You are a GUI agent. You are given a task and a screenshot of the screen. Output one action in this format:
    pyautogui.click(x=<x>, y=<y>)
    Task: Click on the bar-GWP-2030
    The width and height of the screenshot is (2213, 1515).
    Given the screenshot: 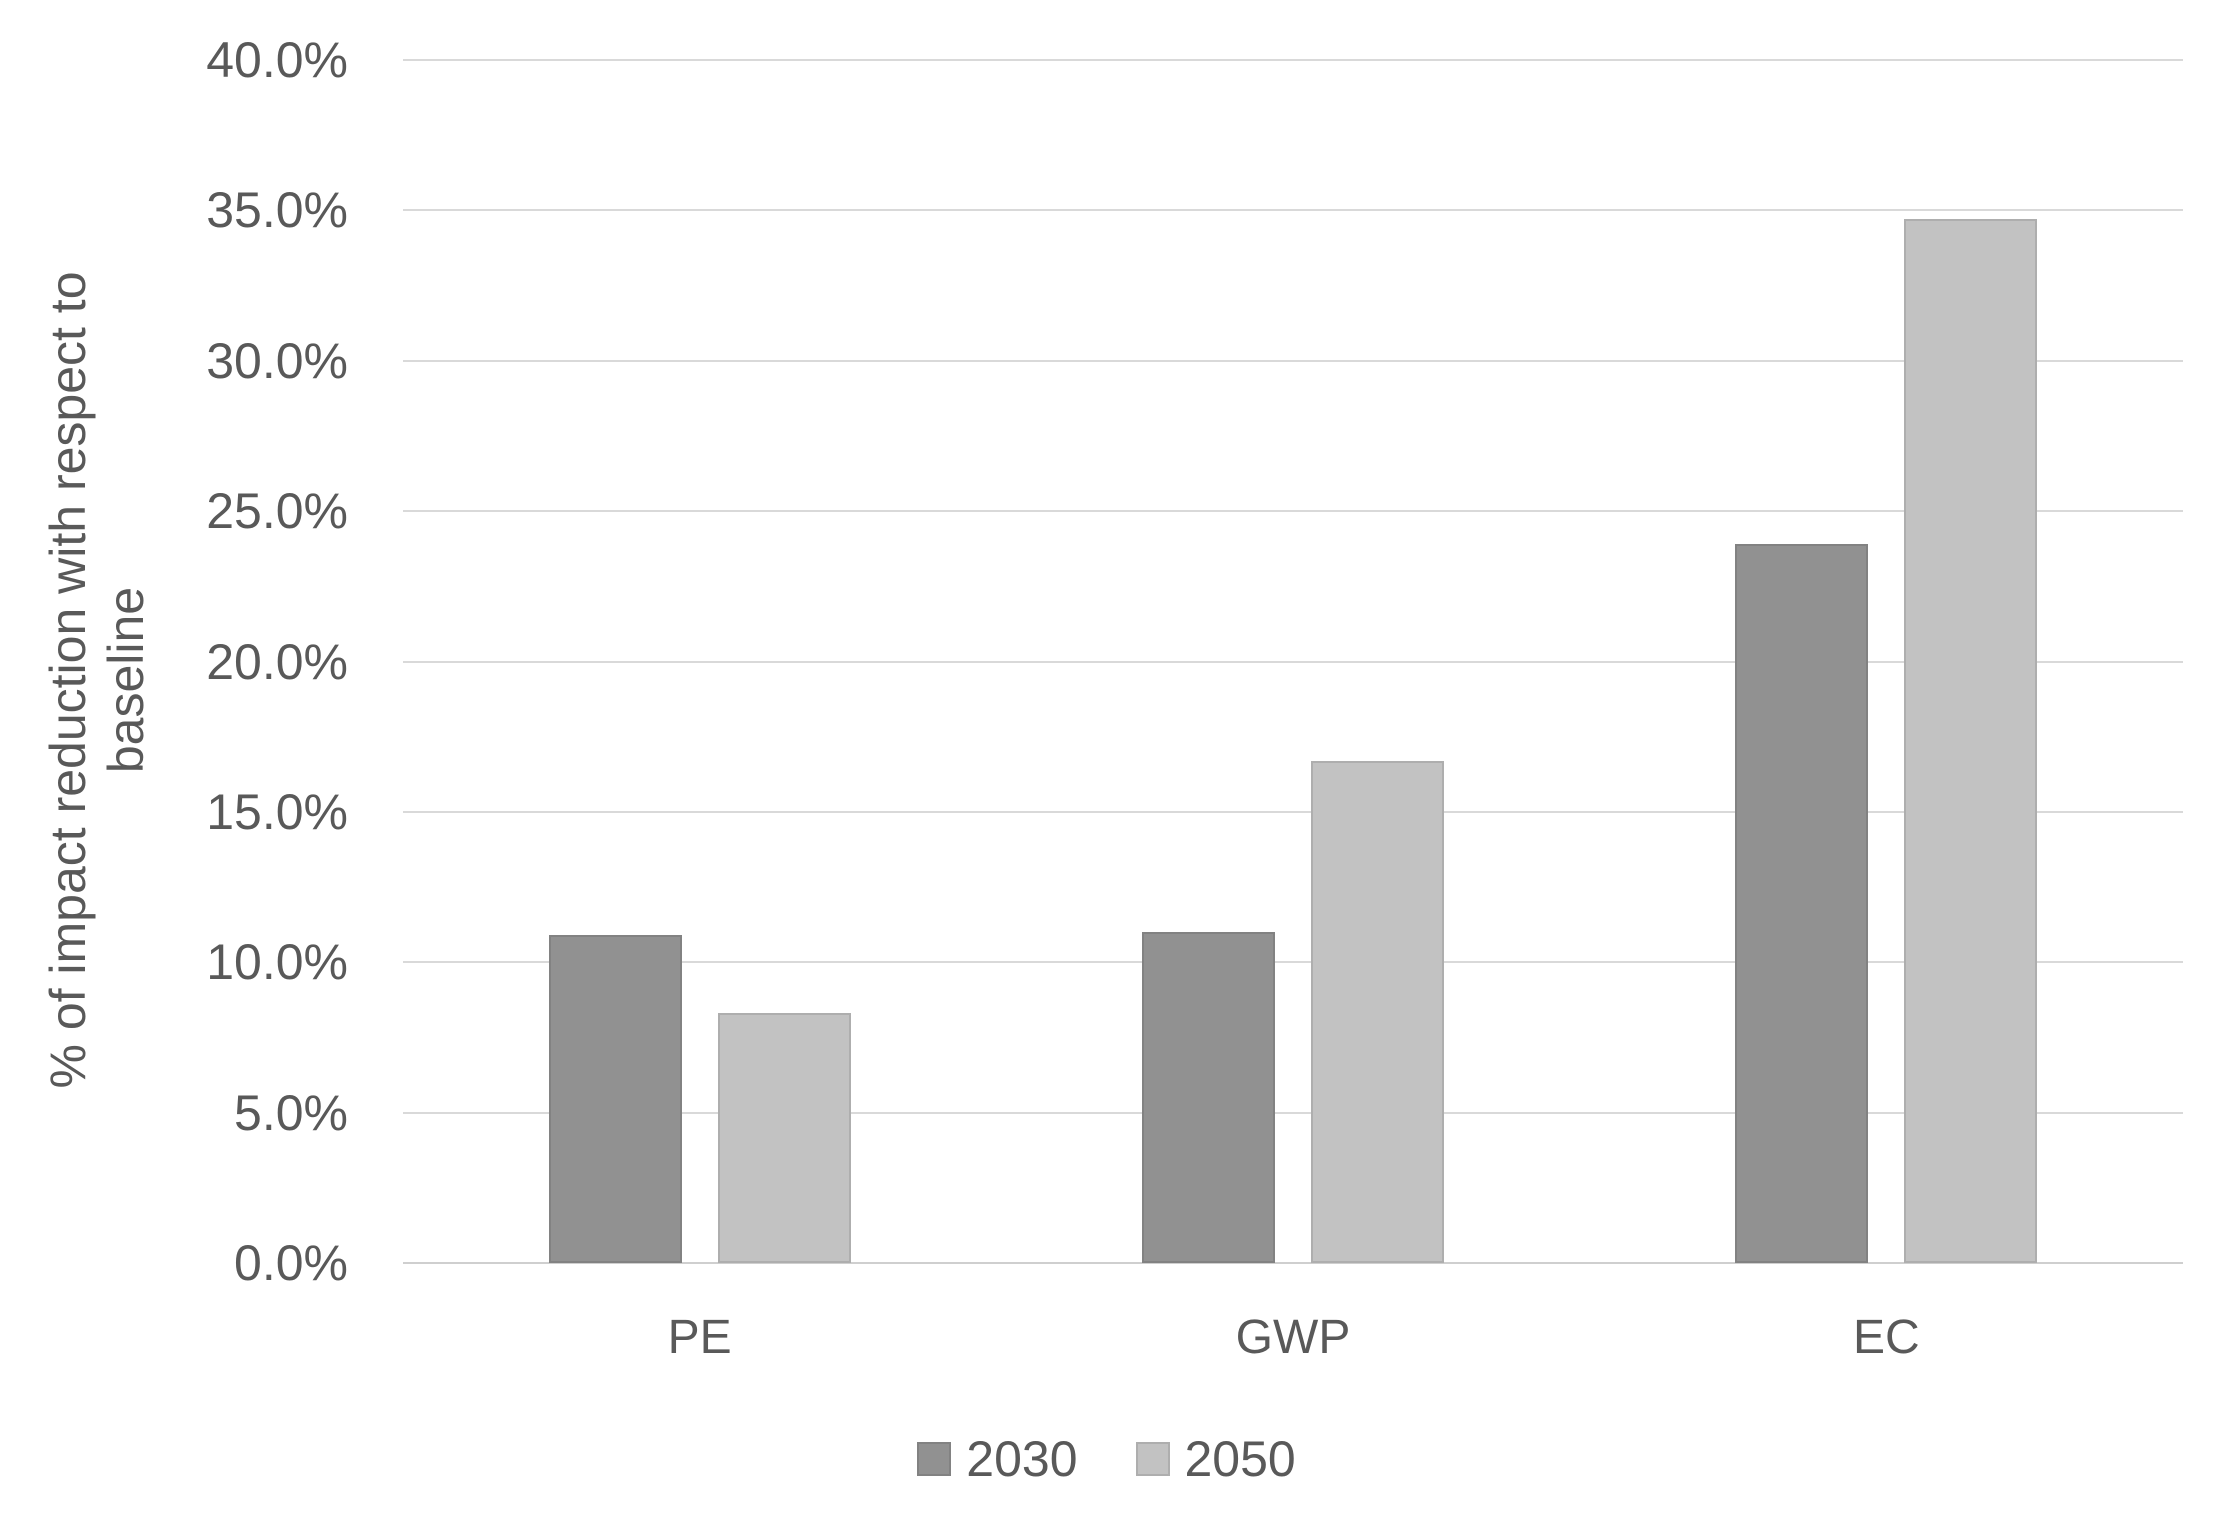 What is the action you would take?
    pyautogui.click(x=1208, y=1097)
    